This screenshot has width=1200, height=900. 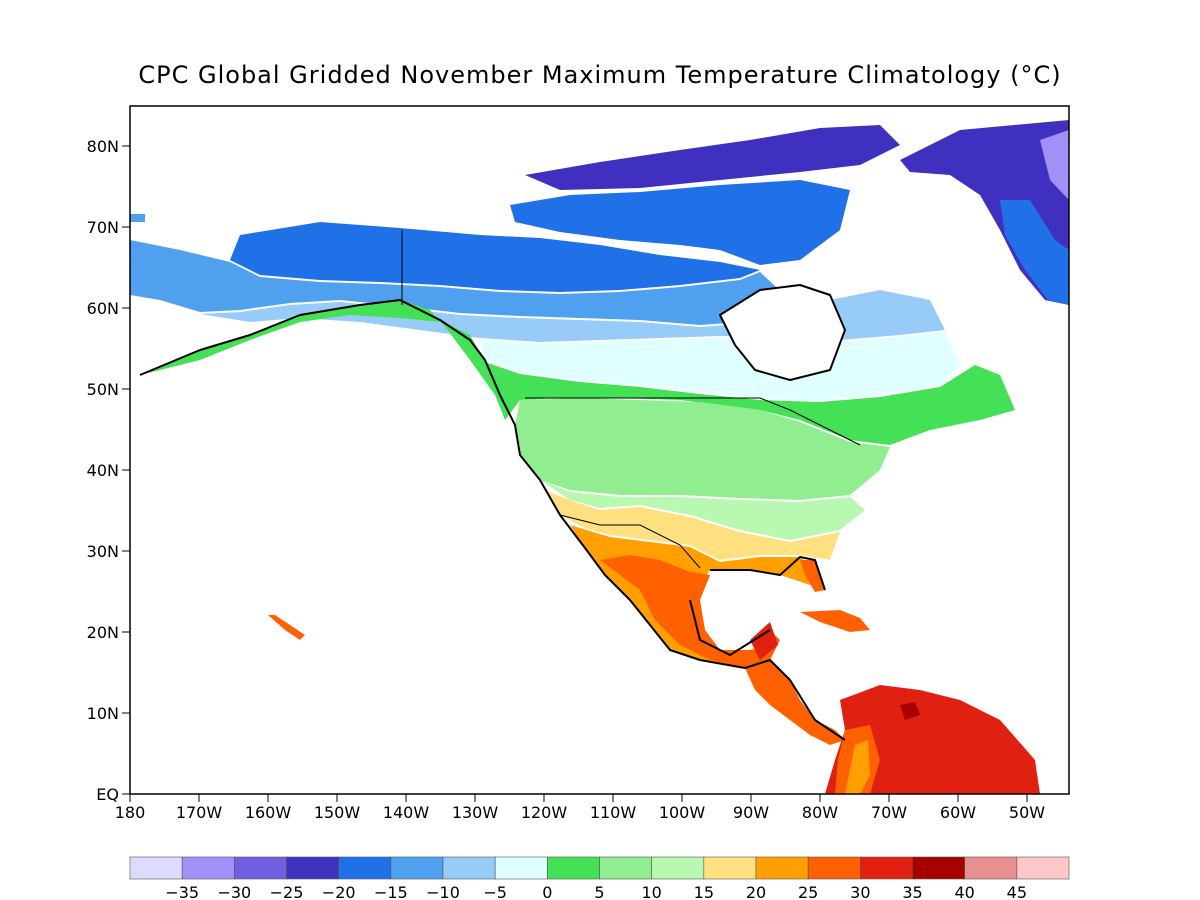 I want to click on lat-tick: 60N, so click(x=108, y=308).